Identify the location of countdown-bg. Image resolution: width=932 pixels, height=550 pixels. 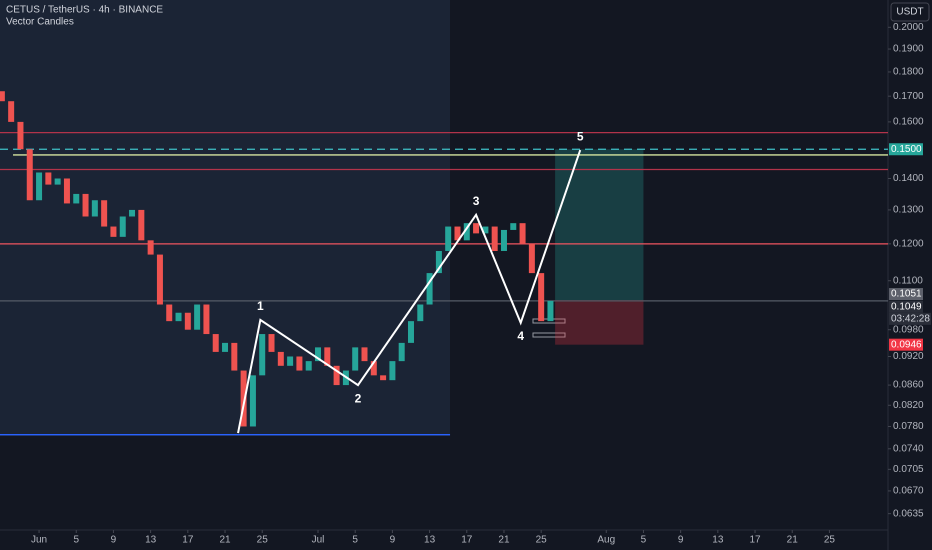
(910, 318).